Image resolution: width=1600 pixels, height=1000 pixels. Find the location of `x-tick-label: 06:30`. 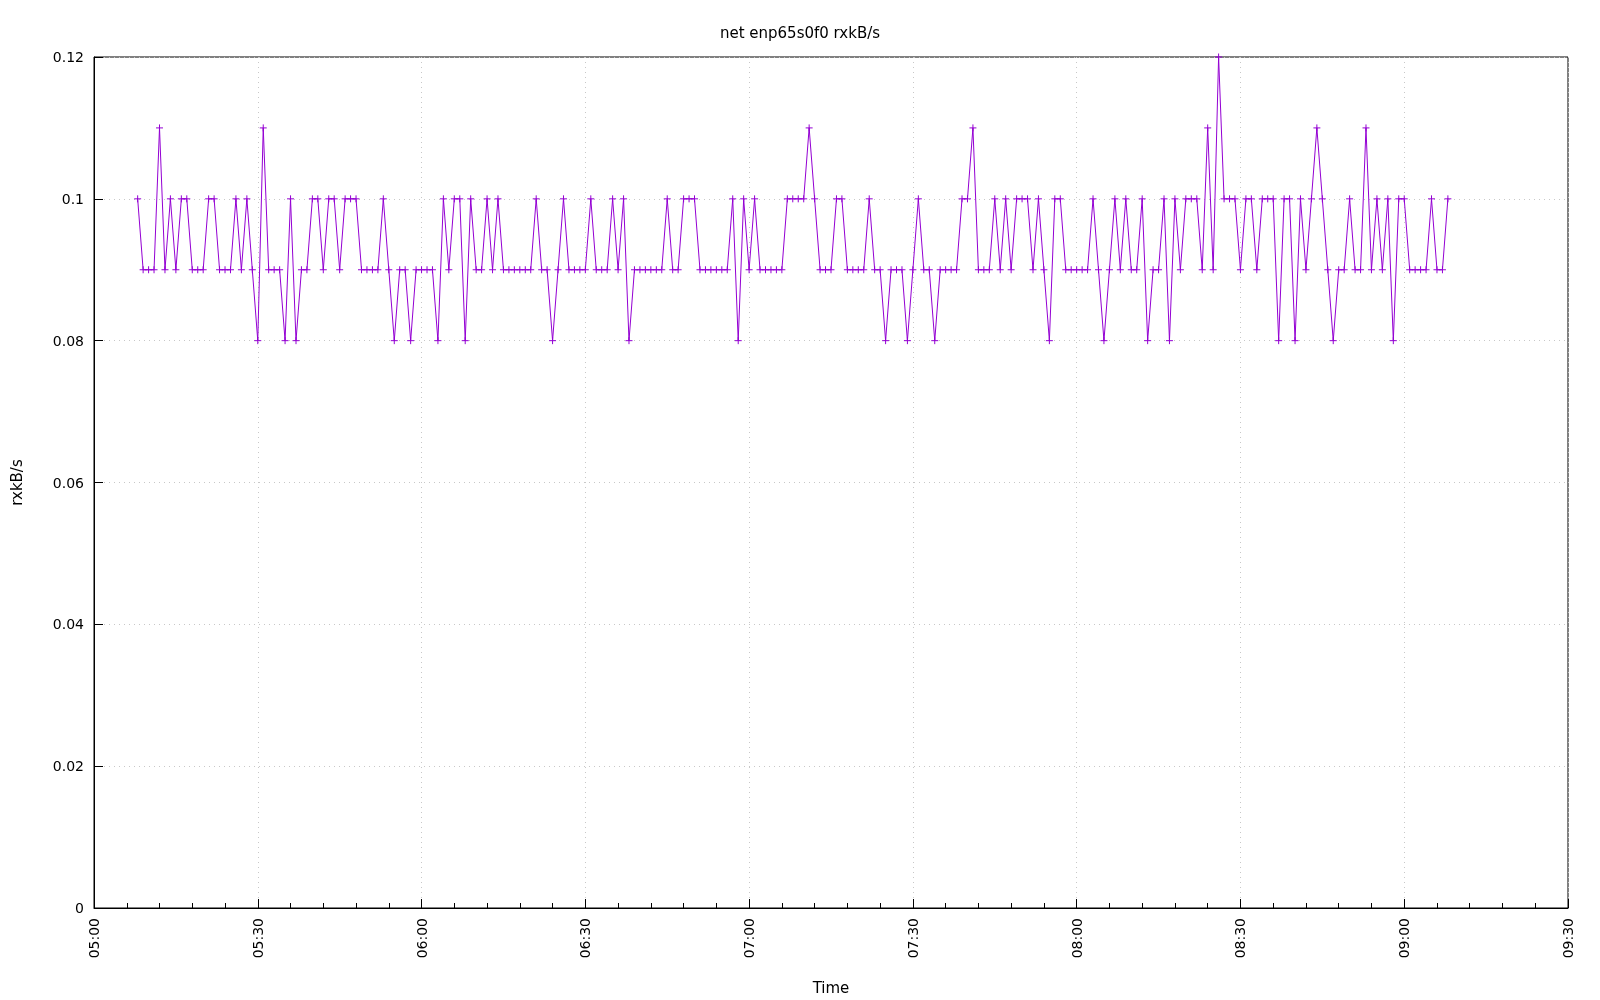

x-tick-label: 06:30 is located at coordinates (585, 938).